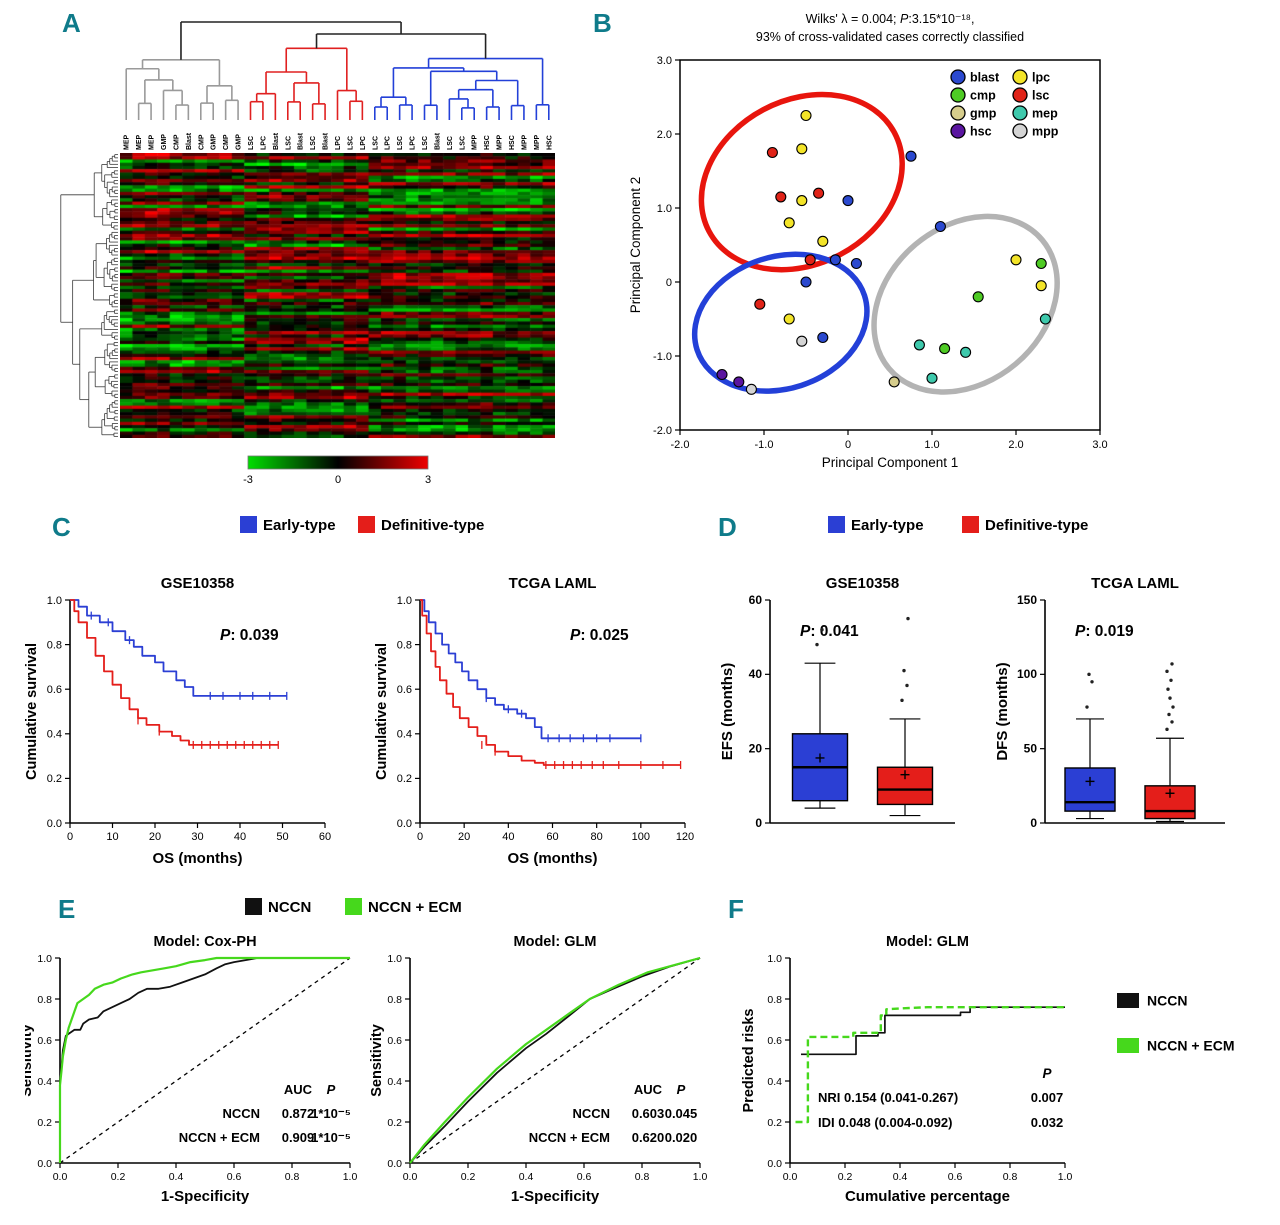 This screenshot has height=1225, width=1280. I want to click on legend-marker-mpp, so click(1020, 131).